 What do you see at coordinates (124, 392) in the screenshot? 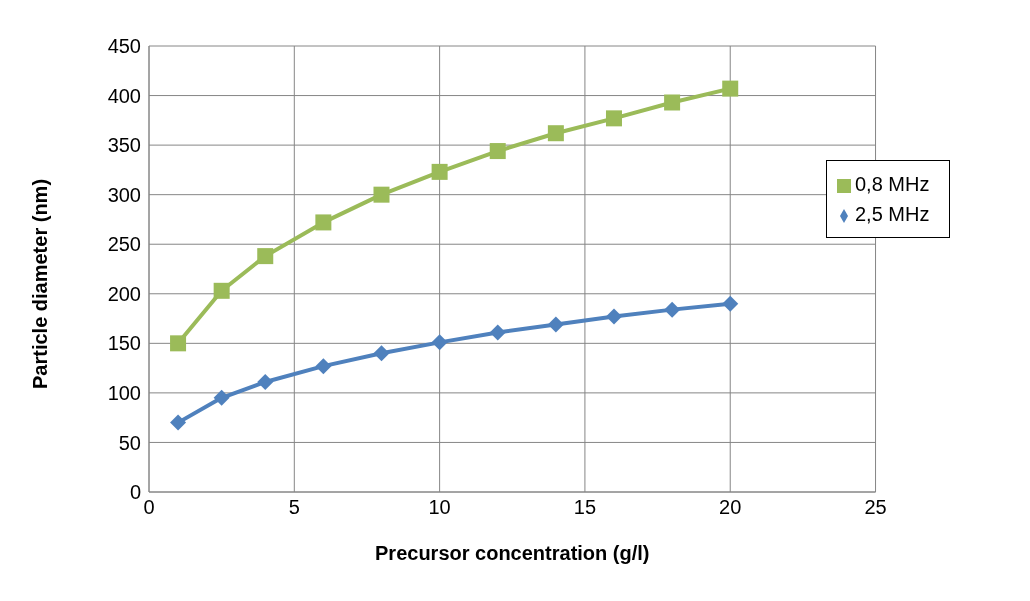
I see `y-tick-label: 100` at bounding box center [124, 392].